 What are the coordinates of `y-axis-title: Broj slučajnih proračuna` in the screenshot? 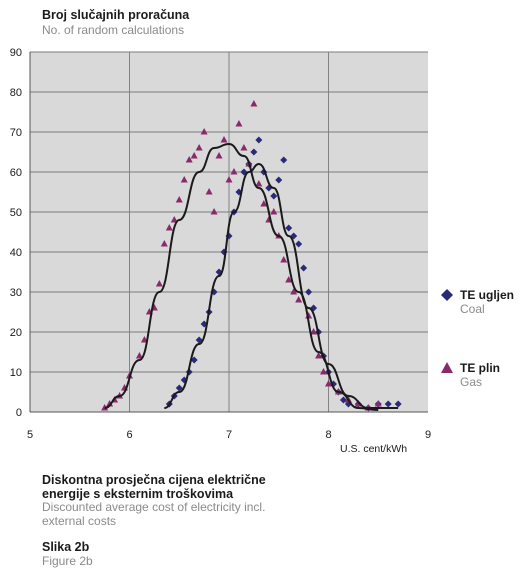 It's located at (116, 15).